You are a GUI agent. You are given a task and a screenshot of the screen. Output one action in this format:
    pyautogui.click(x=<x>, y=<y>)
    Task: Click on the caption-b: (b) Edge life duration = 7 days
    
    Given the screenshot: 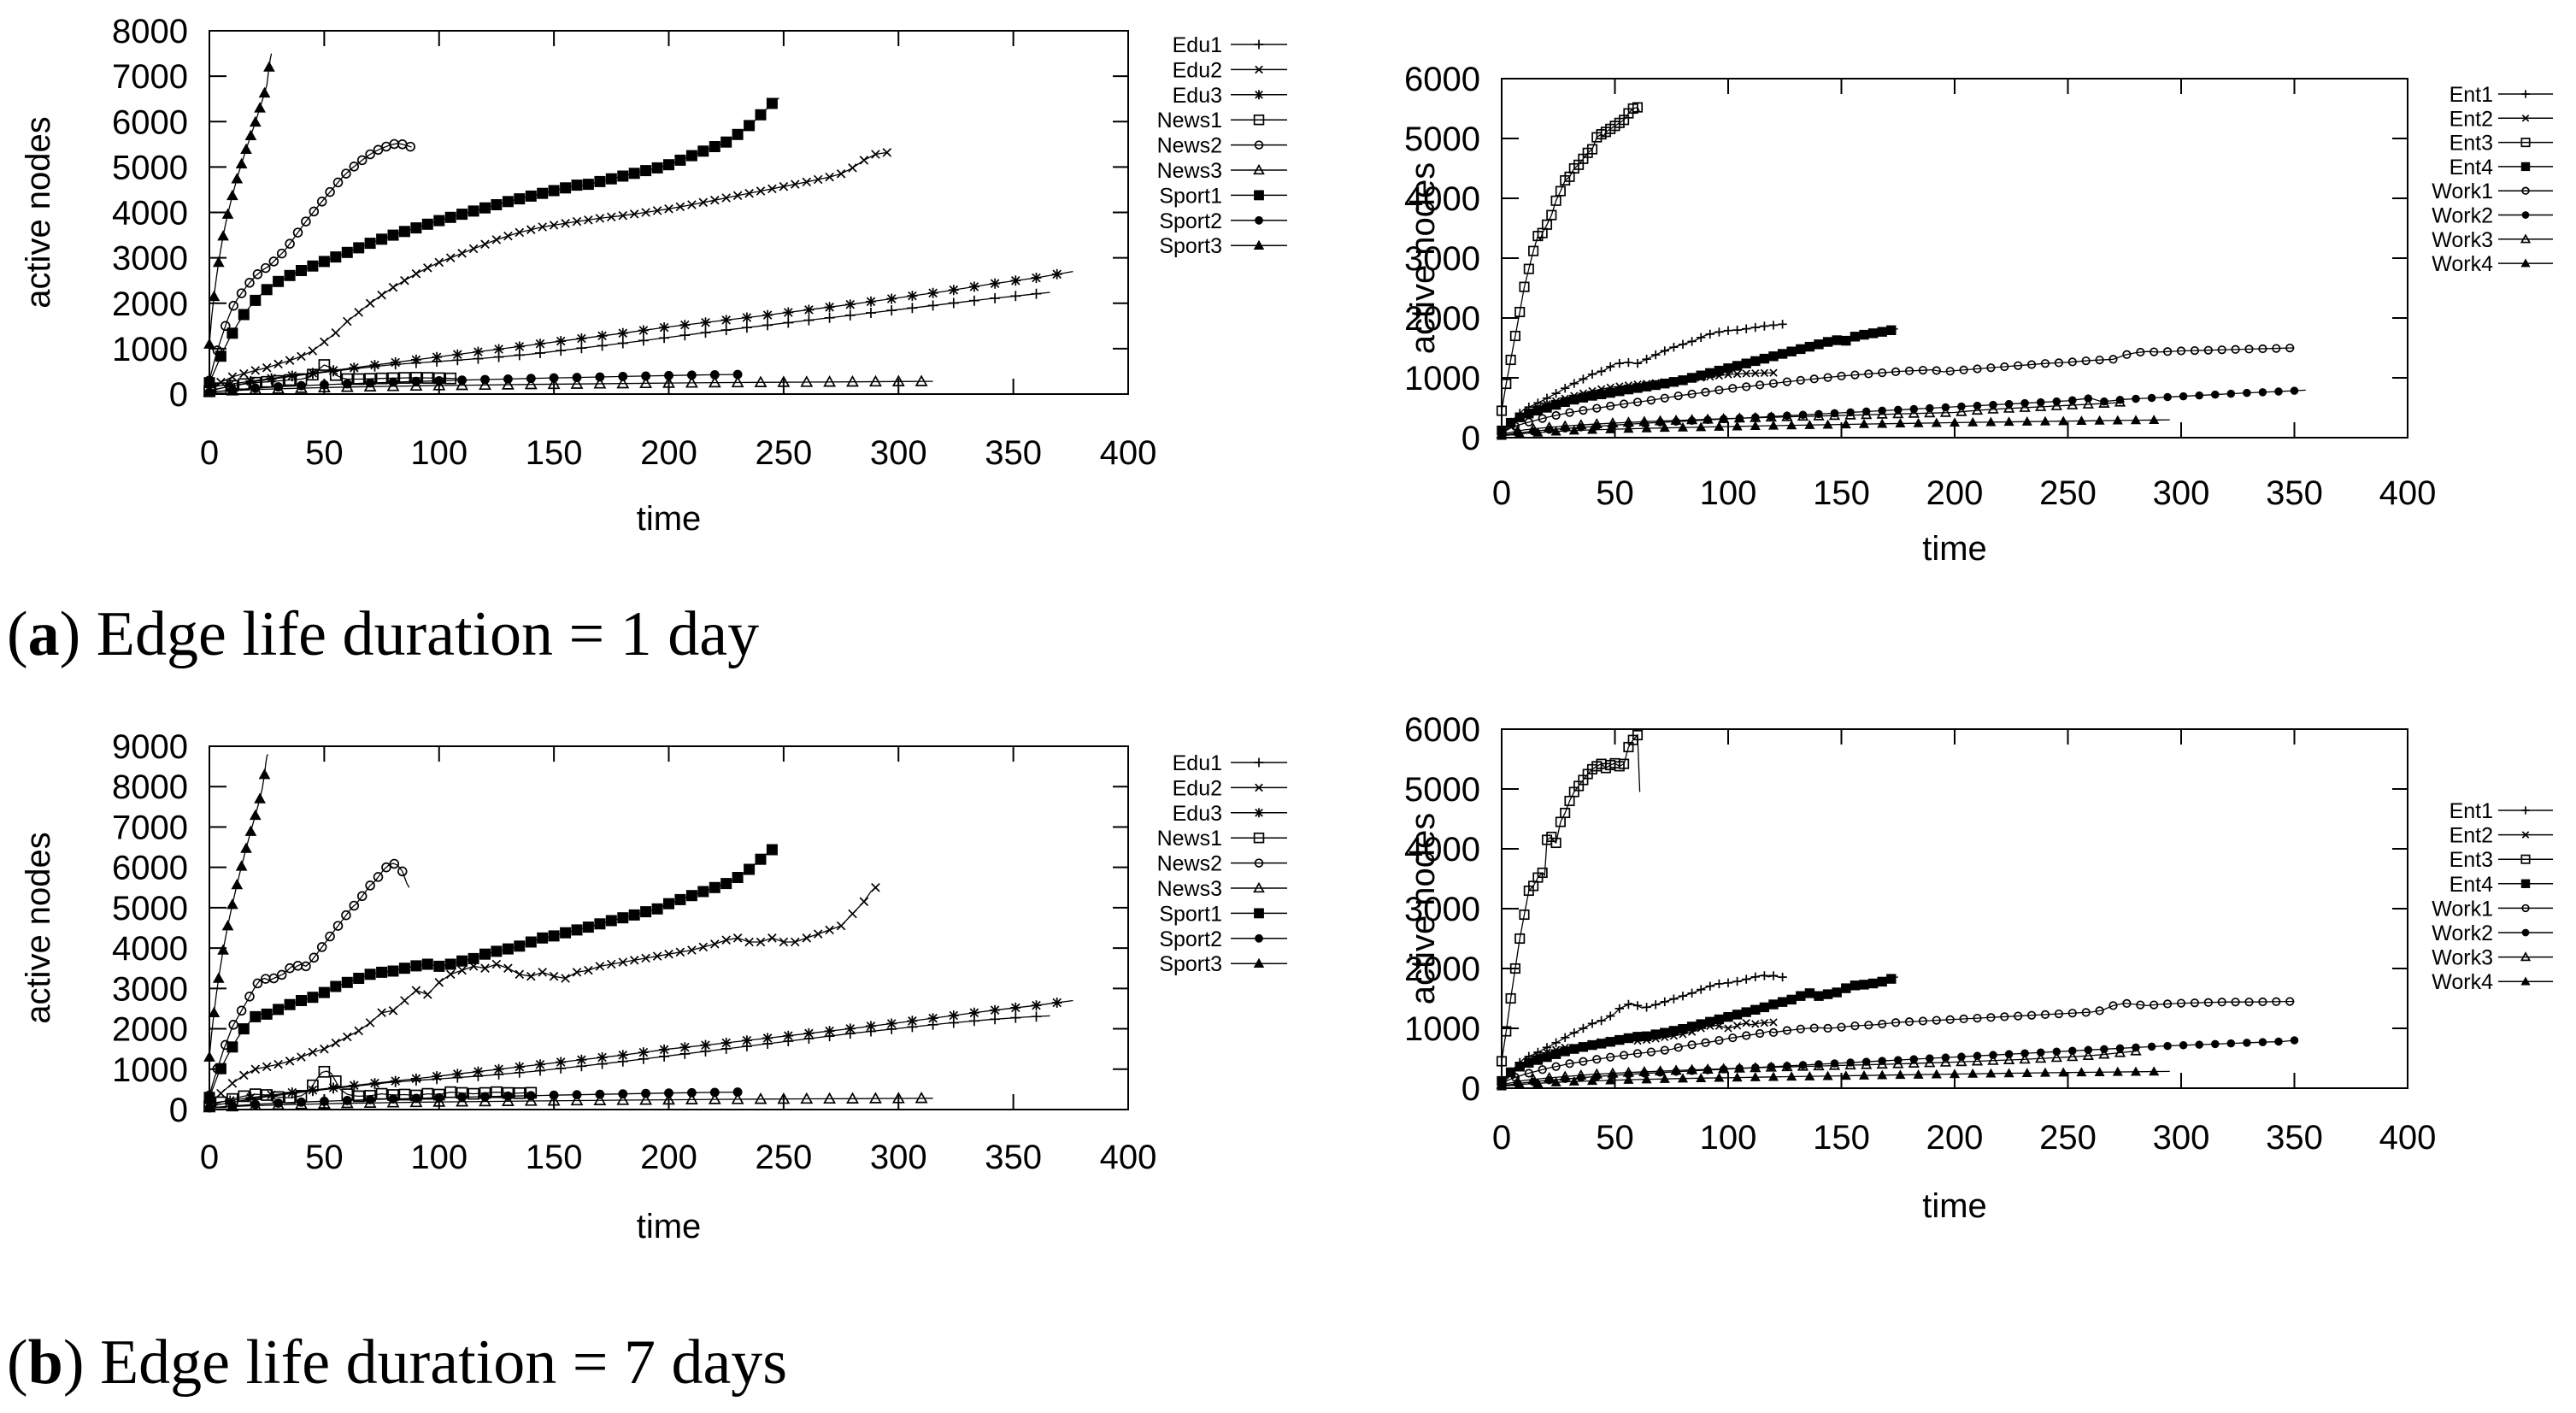 What is the action you would take?
    pyautogui.click(x=397, y=1363)
    